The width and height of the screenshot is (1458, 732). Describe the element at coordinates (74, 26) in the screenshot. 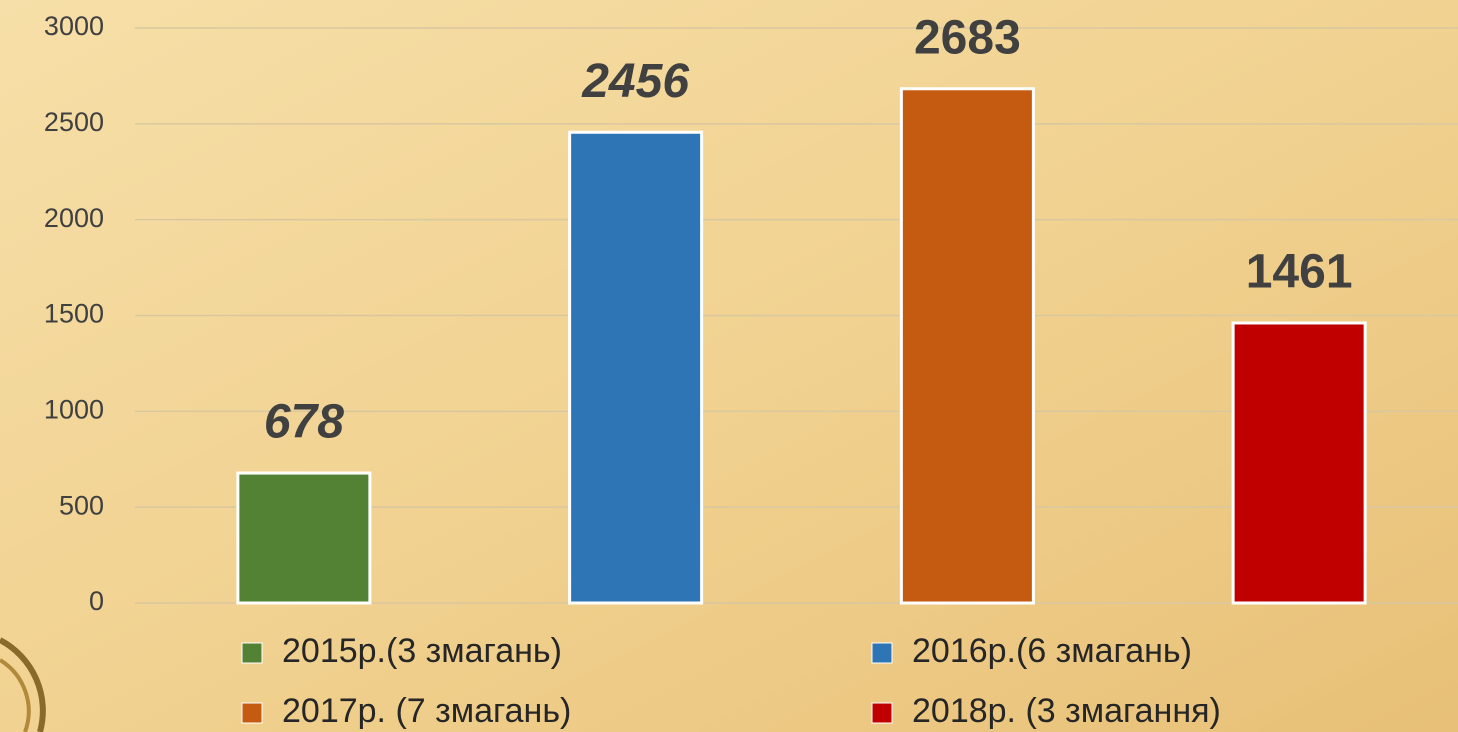

I see `y-tick-label: 3000` at that location.